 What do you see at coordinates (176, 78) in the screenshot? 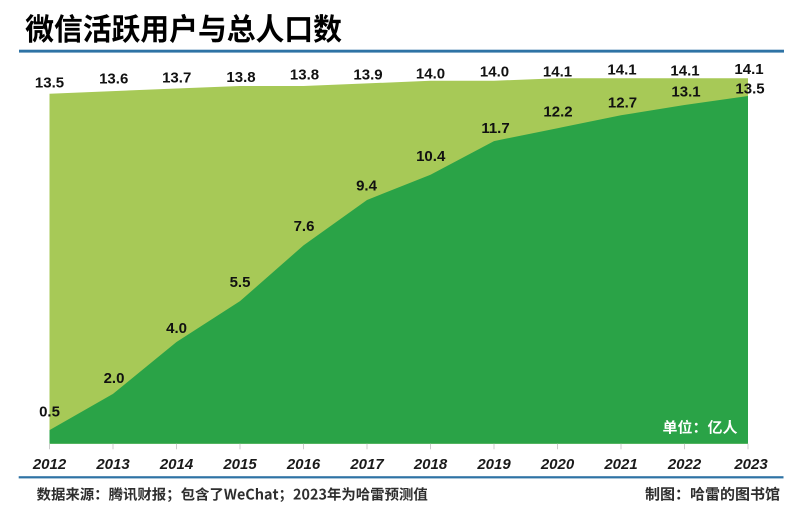
I see `svg-text: 13.7` at bounding box center [176, 78].